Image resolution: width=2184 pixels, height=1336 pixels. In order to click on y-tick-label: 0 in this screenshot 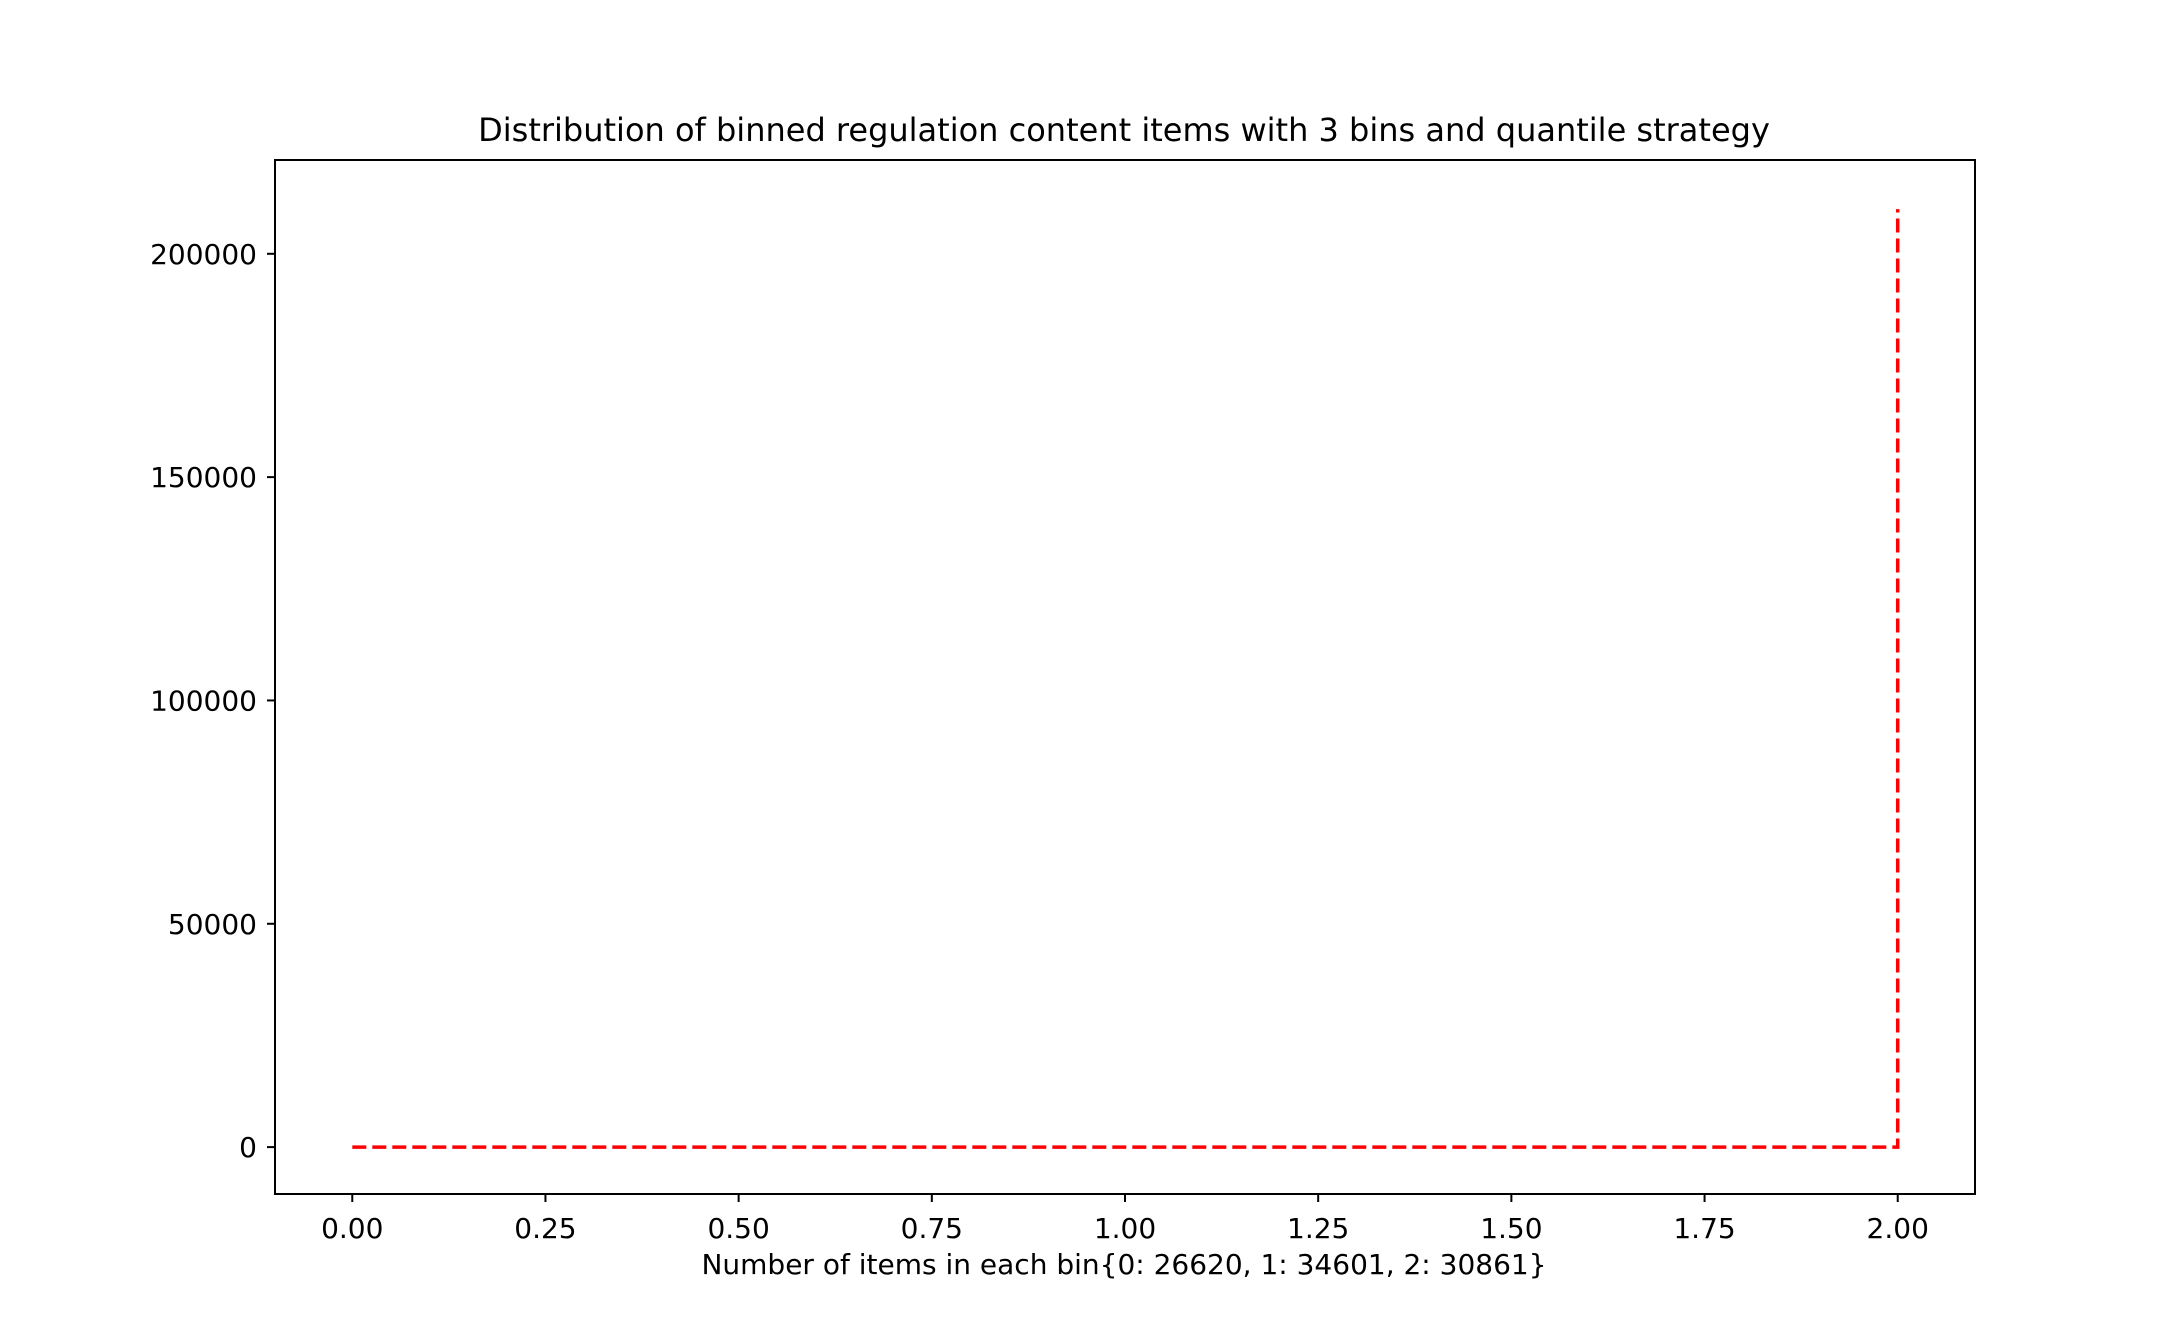, I will do `click(248, 1147)`.